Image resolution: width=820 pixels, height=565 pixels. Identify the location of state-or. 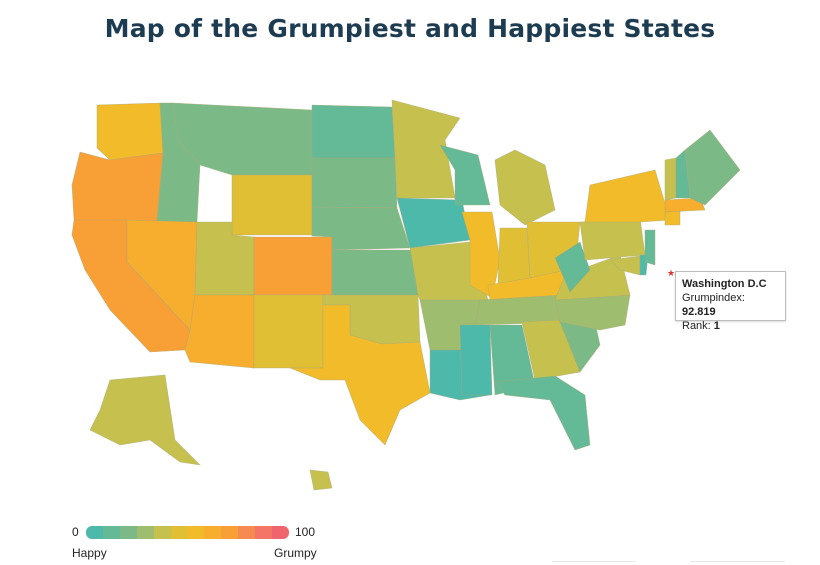
(117, 187).